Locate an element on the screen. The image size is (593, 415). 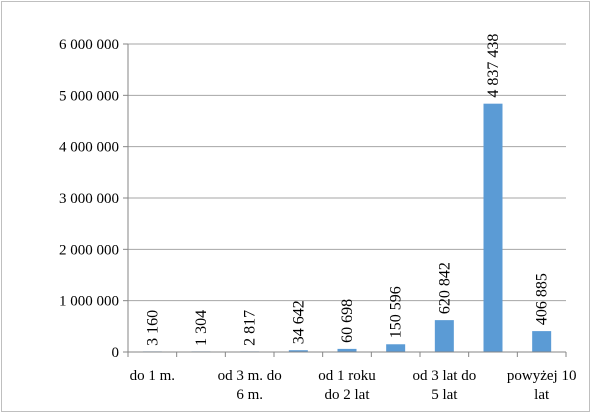
data-label: 406 885 is located at coordinates (542, 299).